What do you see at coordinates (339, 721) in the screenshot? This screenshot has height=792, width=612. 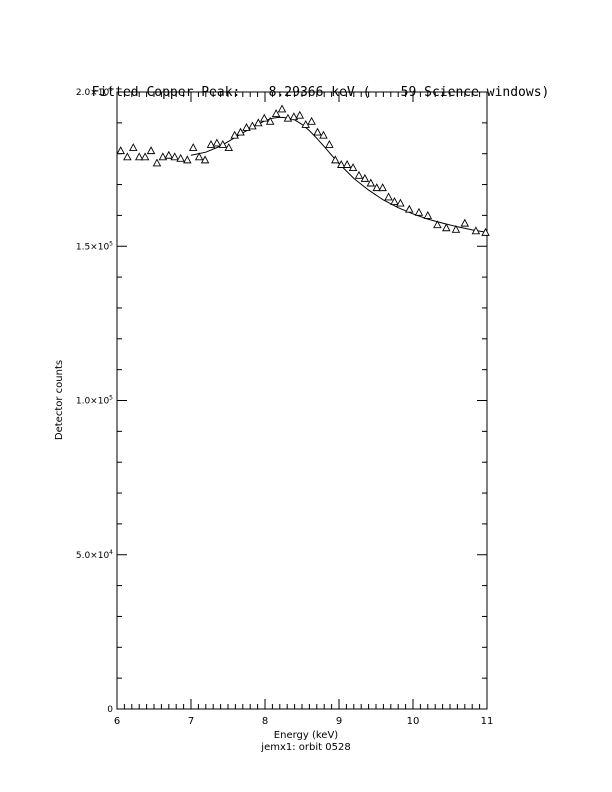 I see `x-tick-label: 9` at bounding box center [339, 721].